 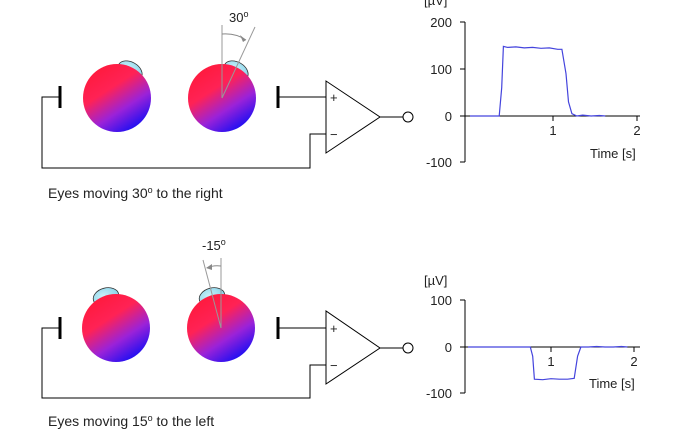 I want to click on amp-minus-1: −, so click(x=334, y=134).